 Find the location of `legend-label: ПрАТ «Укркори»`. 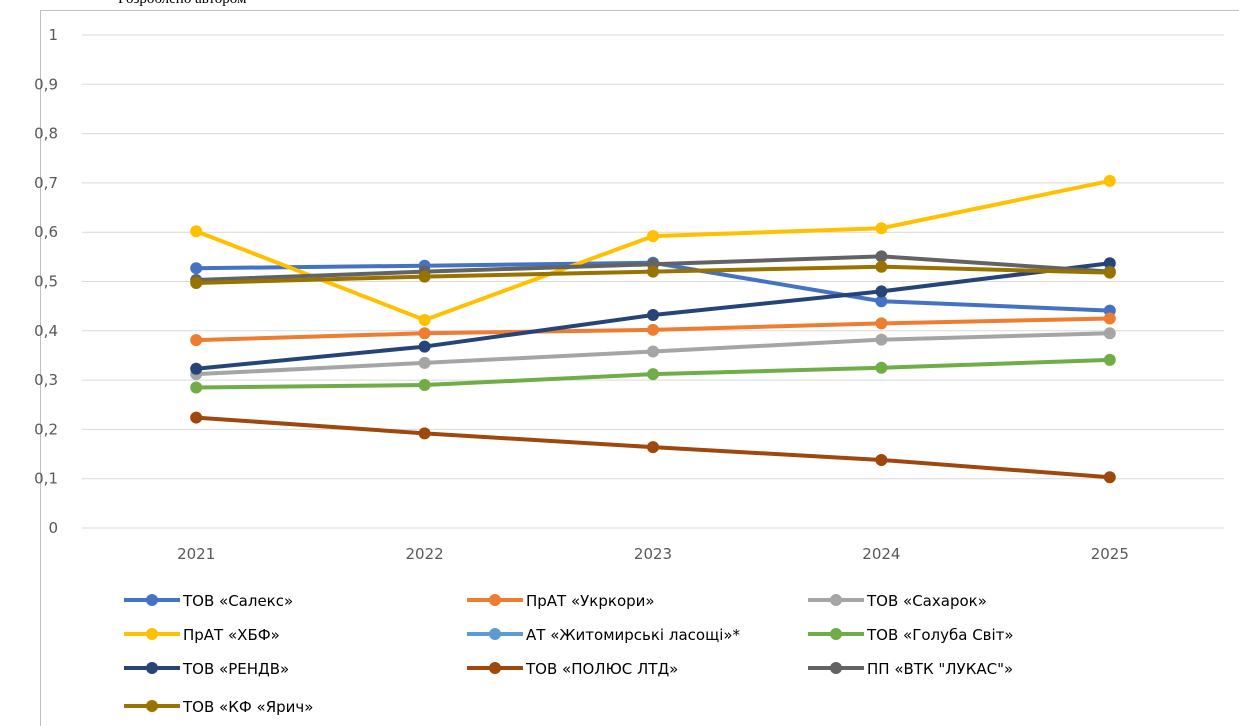

legend-label: ПрАТ «Укркори» is located at coordinates (590, 601).